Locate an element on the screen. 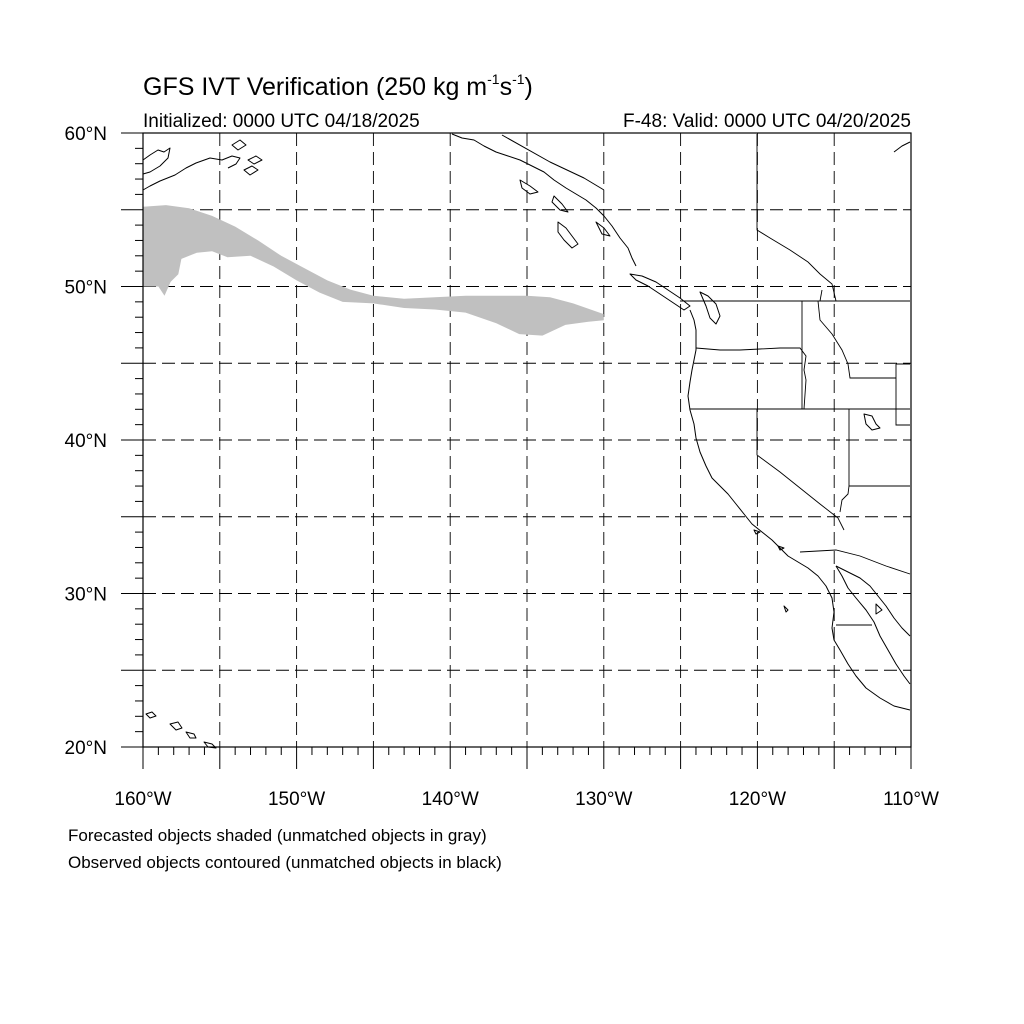  lon-label: 130°W is located at coordinates (603, 799).